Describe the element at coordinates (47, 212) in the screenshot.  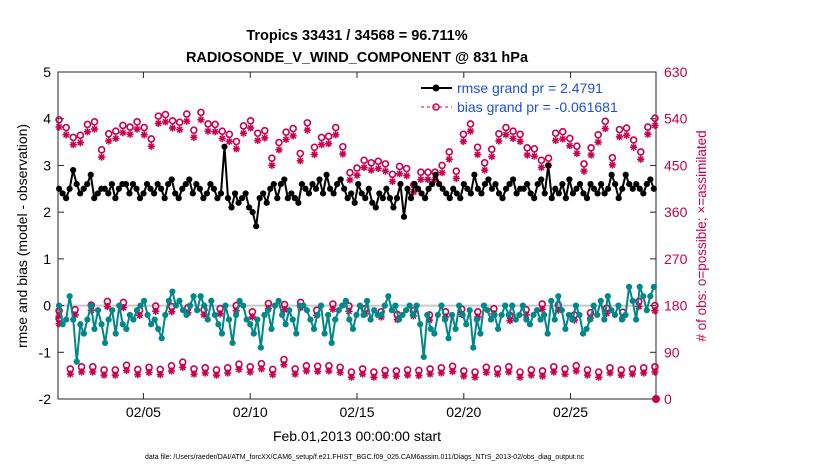
I see `y-tick-left-label: 2` at that location.